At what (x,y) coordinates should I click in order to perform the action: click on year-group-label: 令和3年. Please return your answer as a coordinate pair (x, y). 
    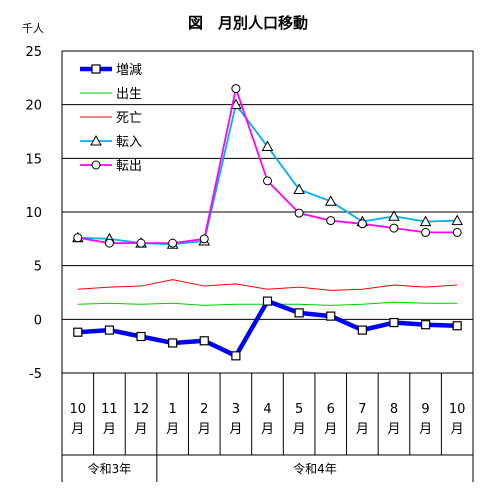
    Looking at the image, I should click on (110, 468).